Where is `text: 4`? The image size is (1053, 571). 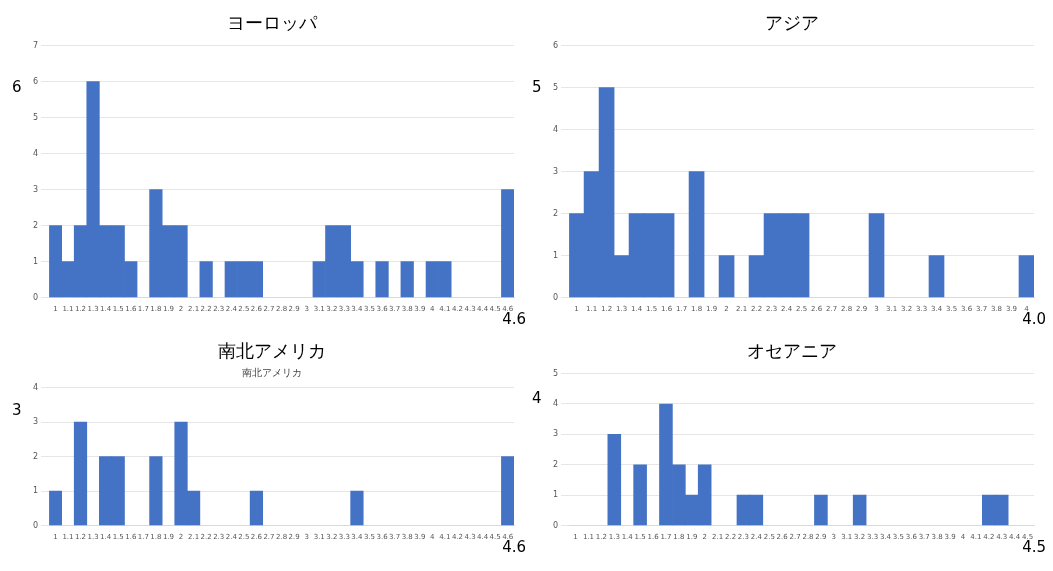
text: 4 is located at coordinates (537, 398).